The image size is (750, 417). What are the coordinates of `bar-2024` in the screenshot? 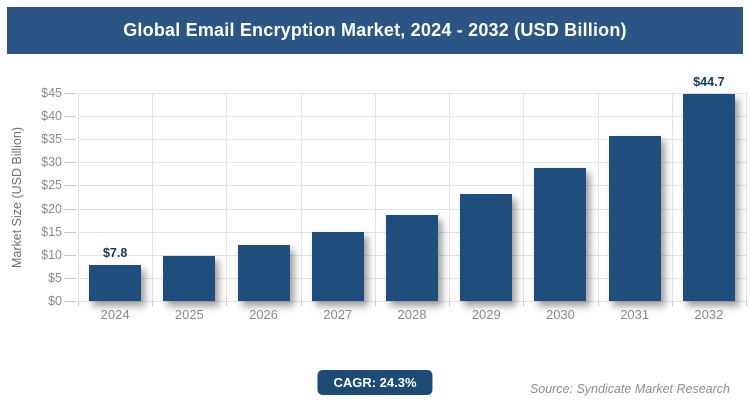 It's located at (115, 282).